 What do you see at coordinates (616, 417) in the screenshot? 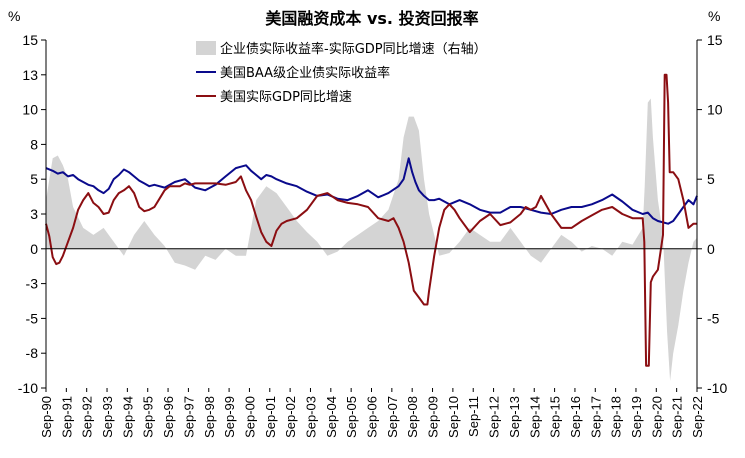
I see `x-tick-label: Sep-18` at bounding box center [616, 417].